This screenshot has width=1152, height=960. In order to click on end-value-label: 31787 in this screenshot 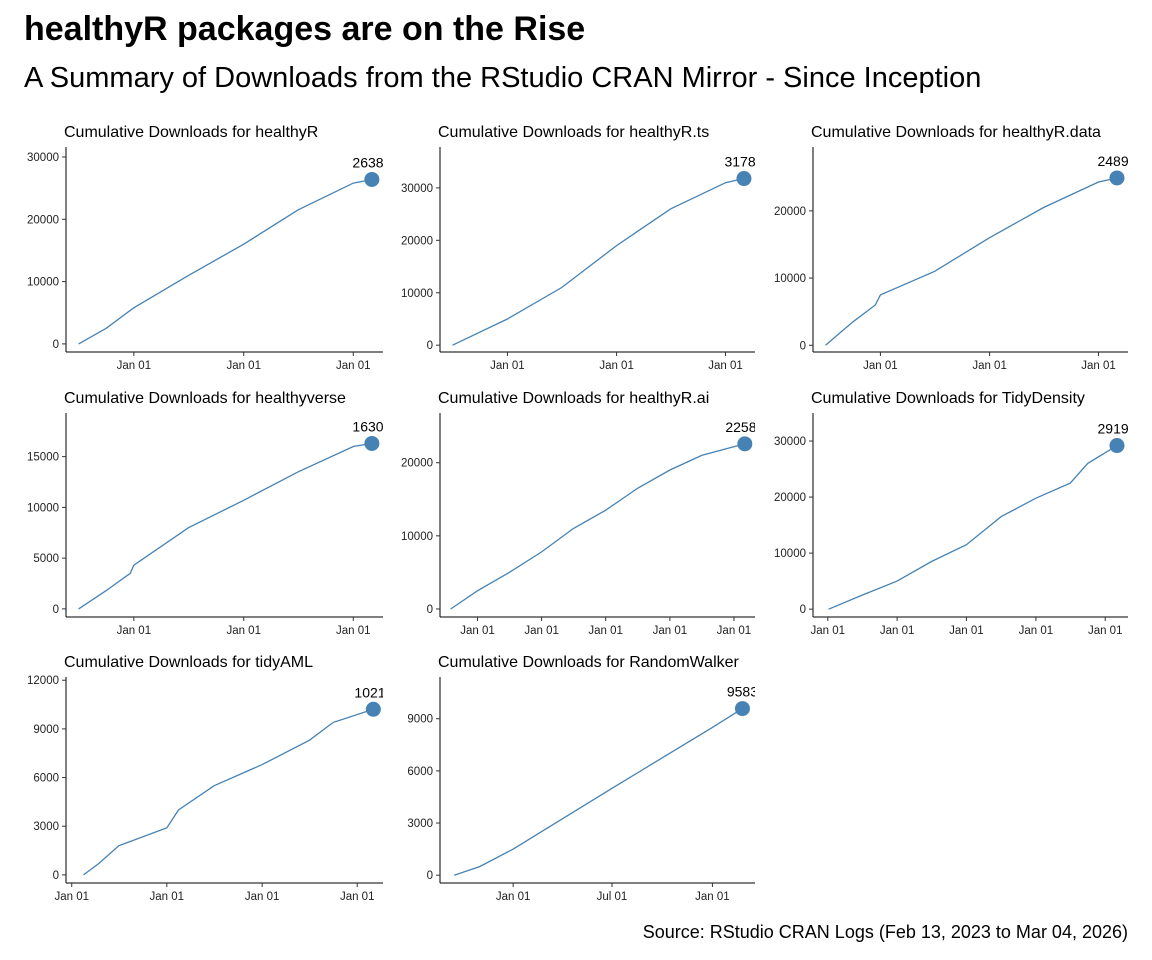, I will do `click(743, 162)`.